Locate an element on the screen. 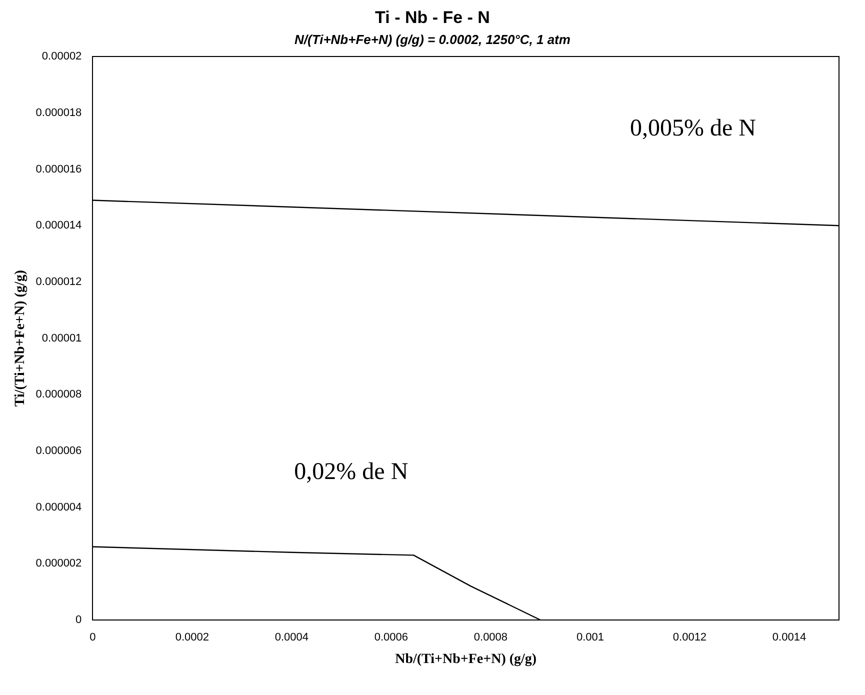  x-tick-label: 0.0008 is located at coordinates (491, 638).